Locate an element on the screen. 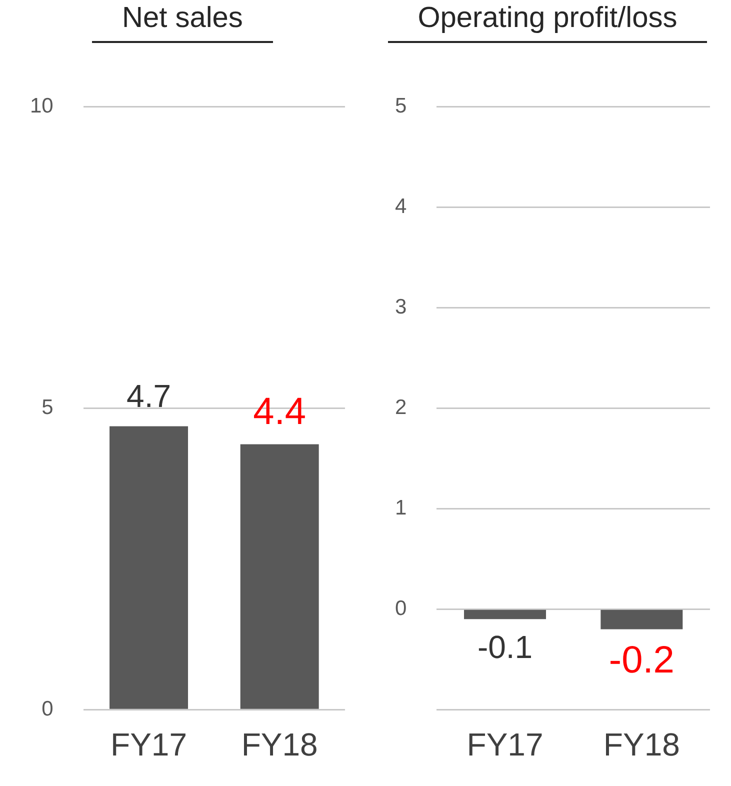 The image size is (731, 786). chart-title: Operating profit/loss is located at coordinates (548, 21).